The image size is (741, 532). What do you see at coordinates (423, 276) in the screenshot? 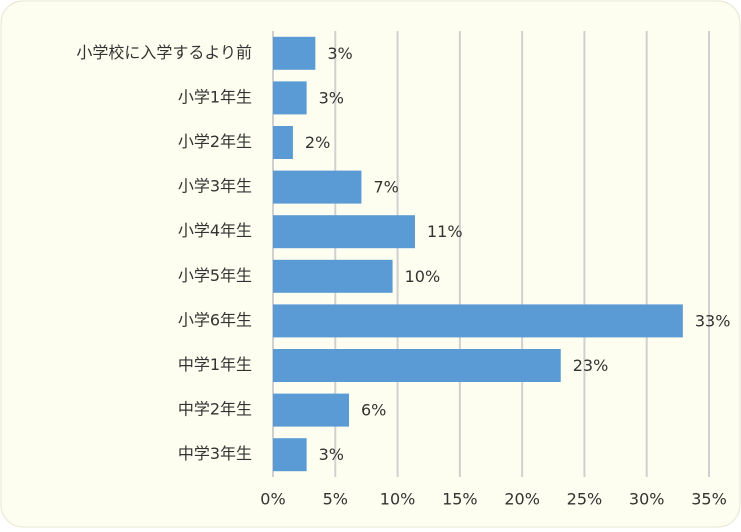
I see `value-label: 10%` at bounding box center [423, 276].